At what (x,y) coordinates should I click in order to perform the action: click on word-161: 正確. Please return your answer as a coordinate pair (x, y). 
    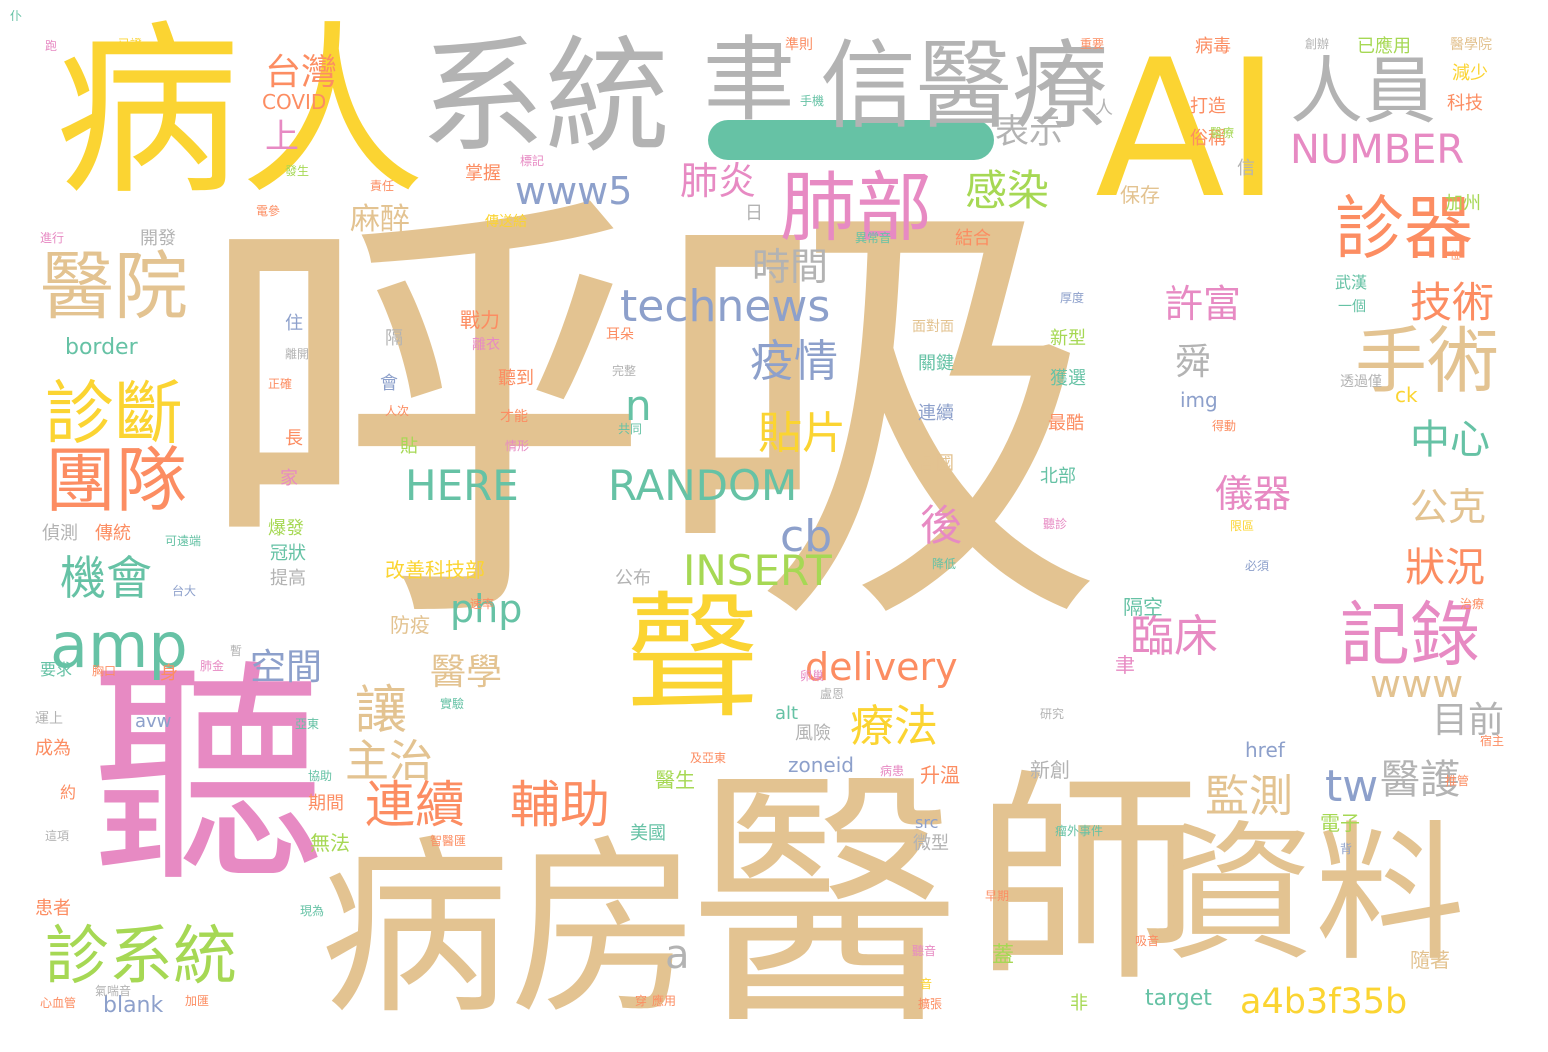
    Looking at the image, I should click on (280, 384).